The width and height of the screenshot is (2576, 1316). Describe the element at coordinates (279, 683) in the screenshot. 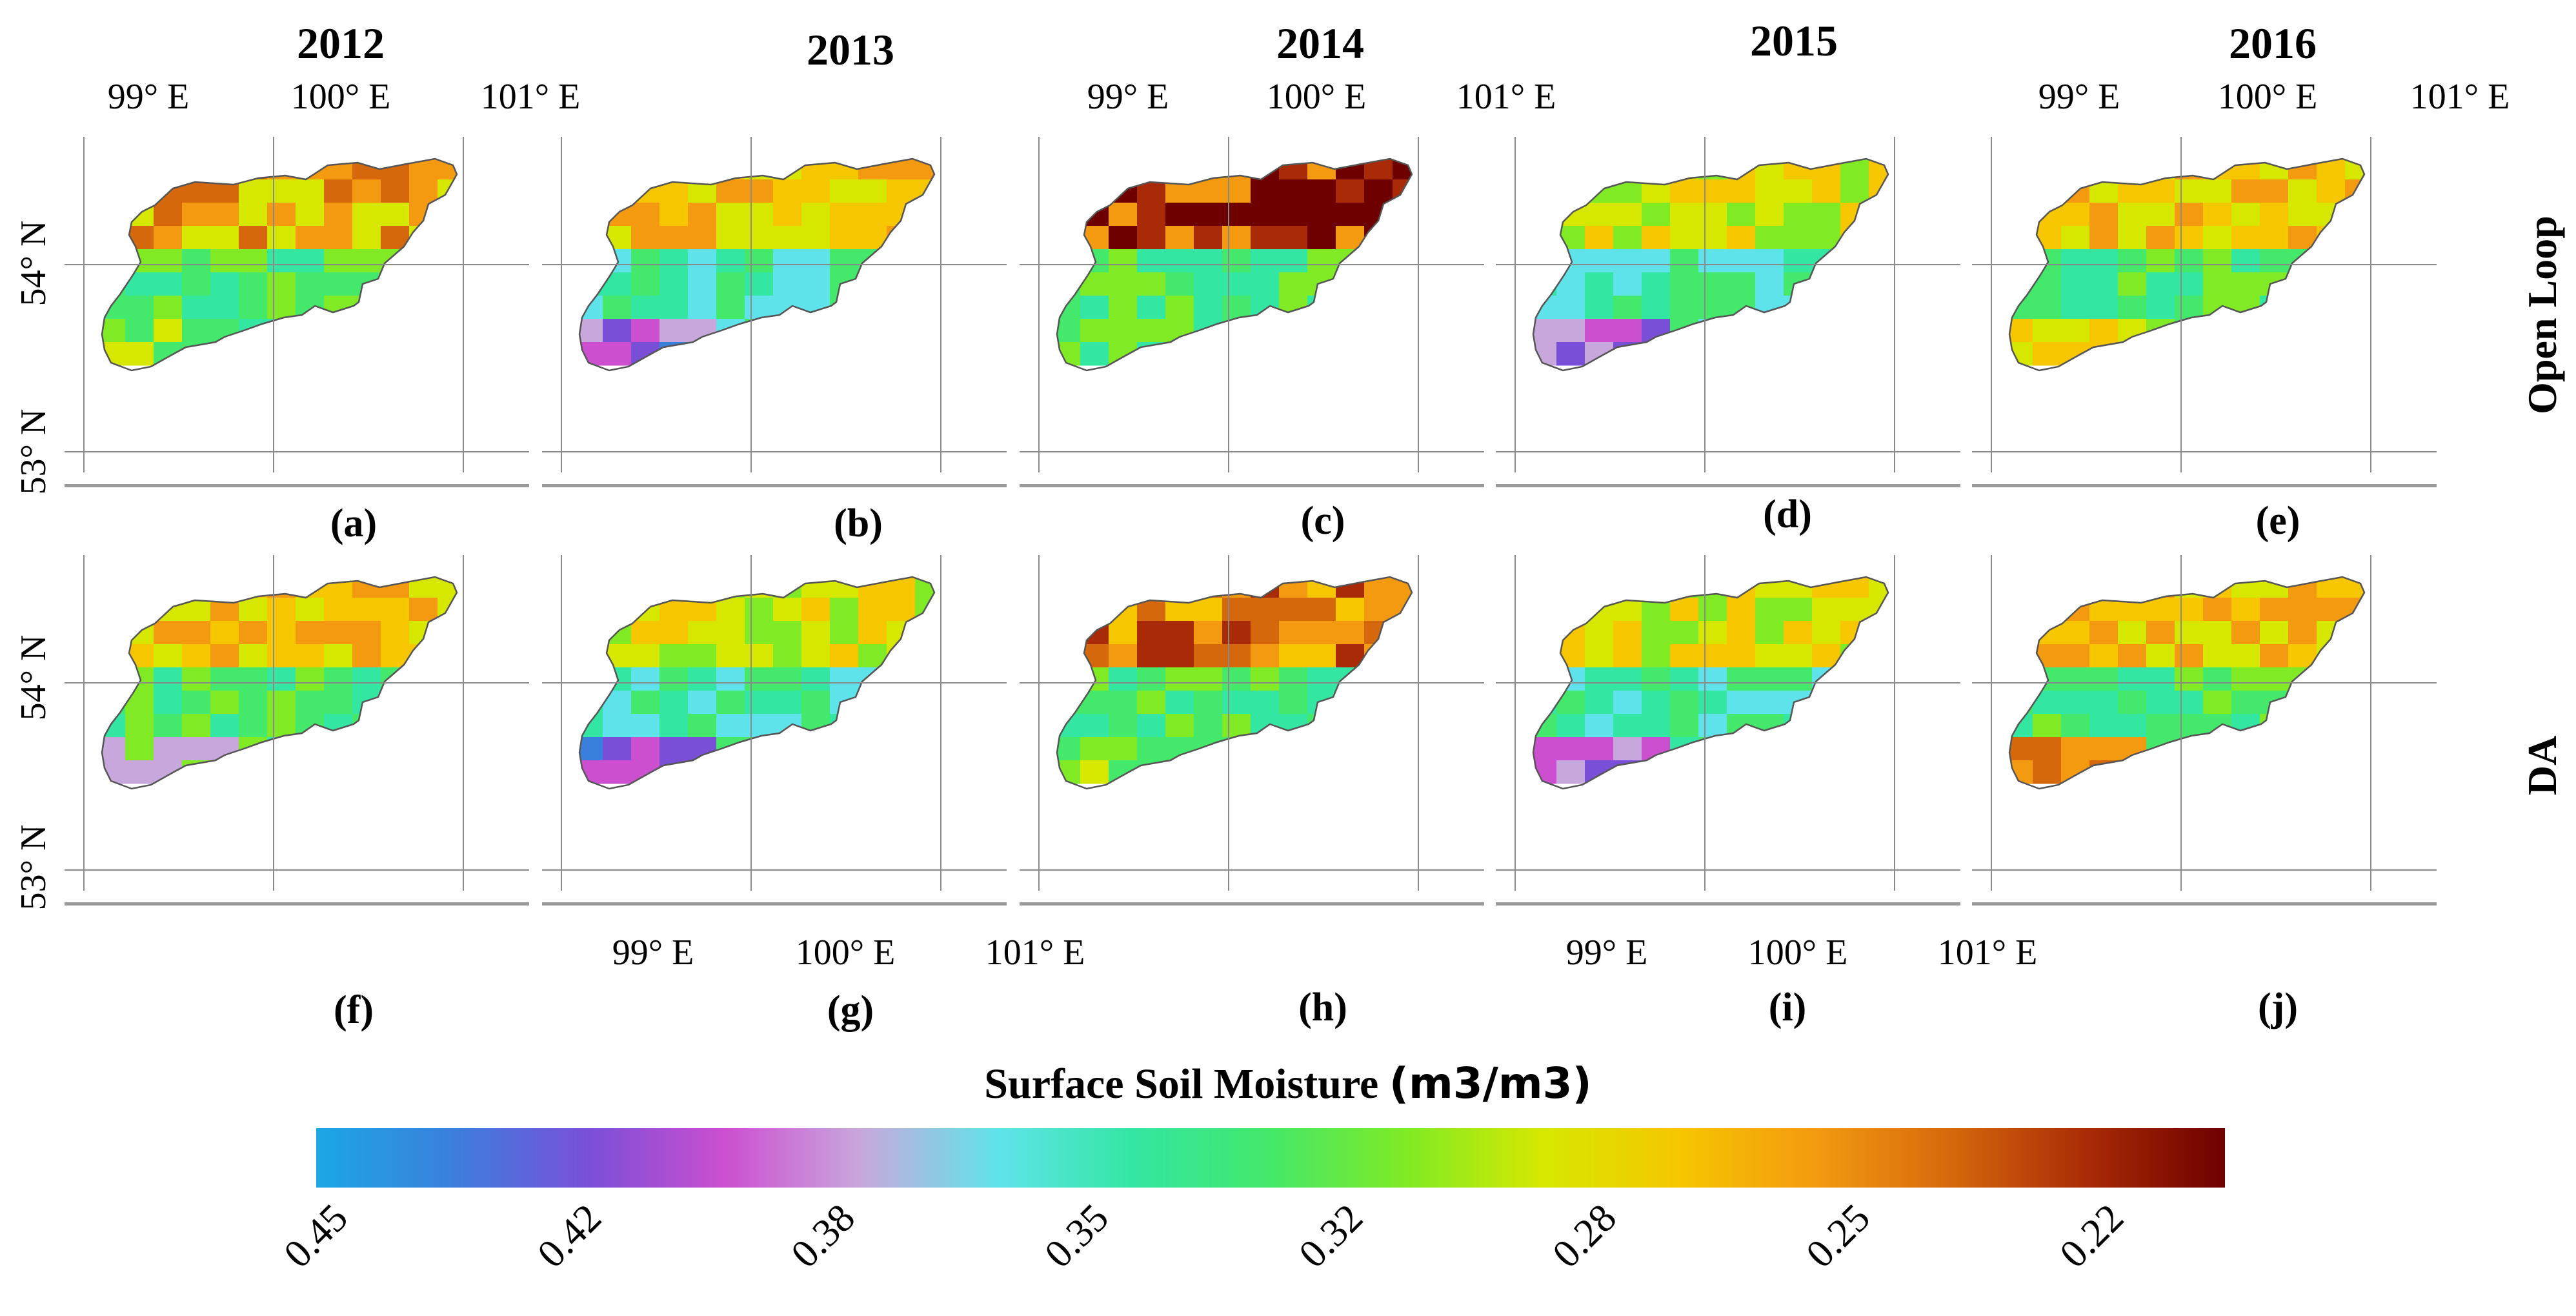

I see `basin-outline` at that location.